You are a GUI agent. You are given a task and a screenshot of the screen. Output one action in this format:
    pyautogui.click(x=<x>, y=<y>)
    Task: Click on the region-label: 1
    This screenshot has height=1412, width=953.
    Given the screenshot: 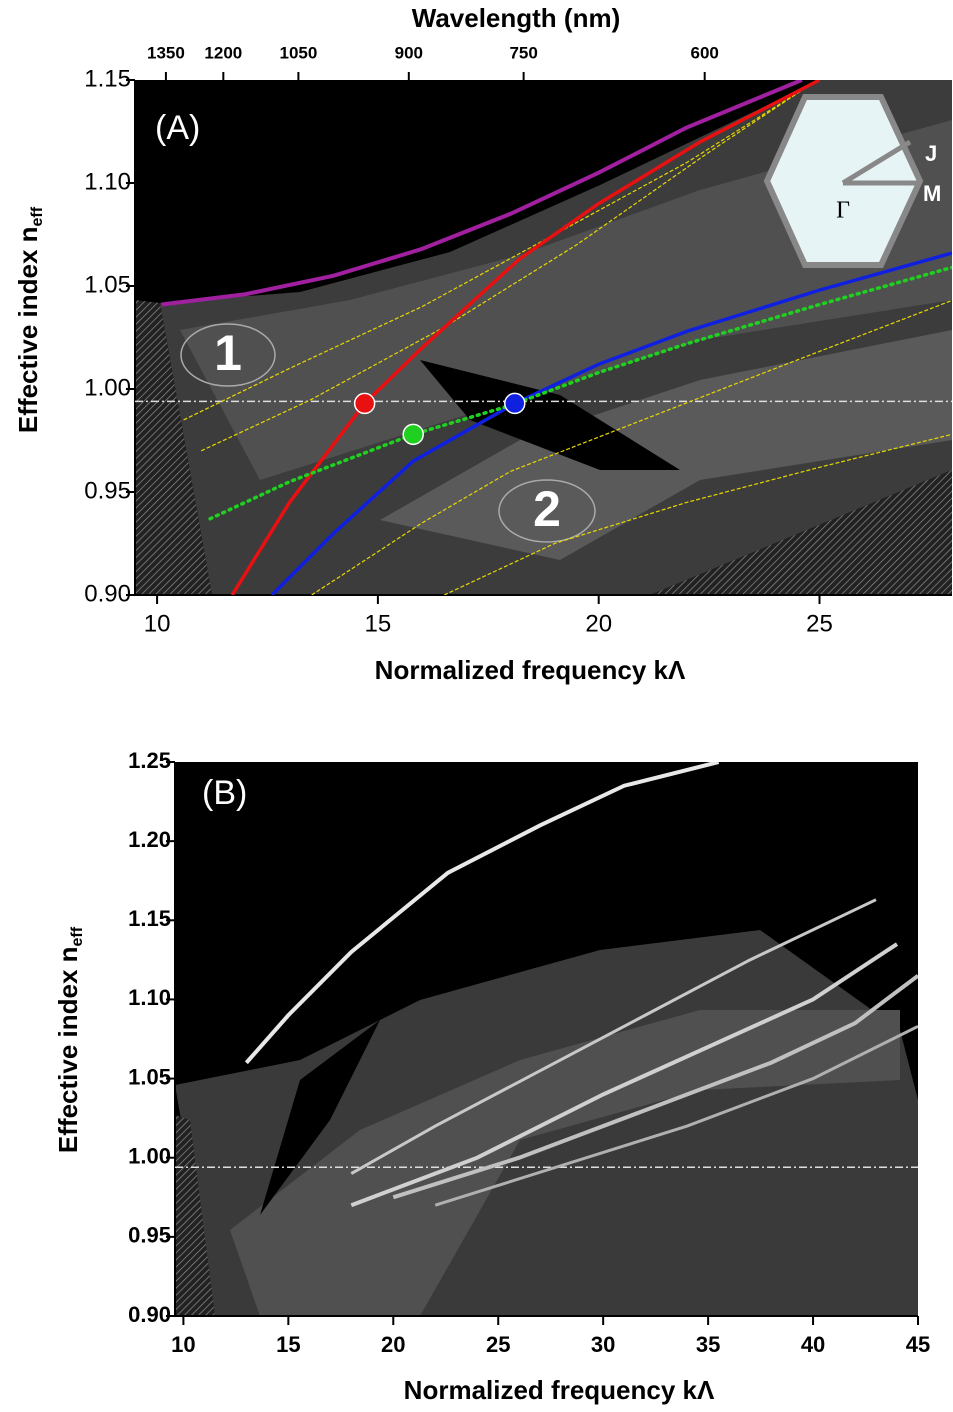 What is the action you would take?
    pyautogui.click(x=228, y=353)
    